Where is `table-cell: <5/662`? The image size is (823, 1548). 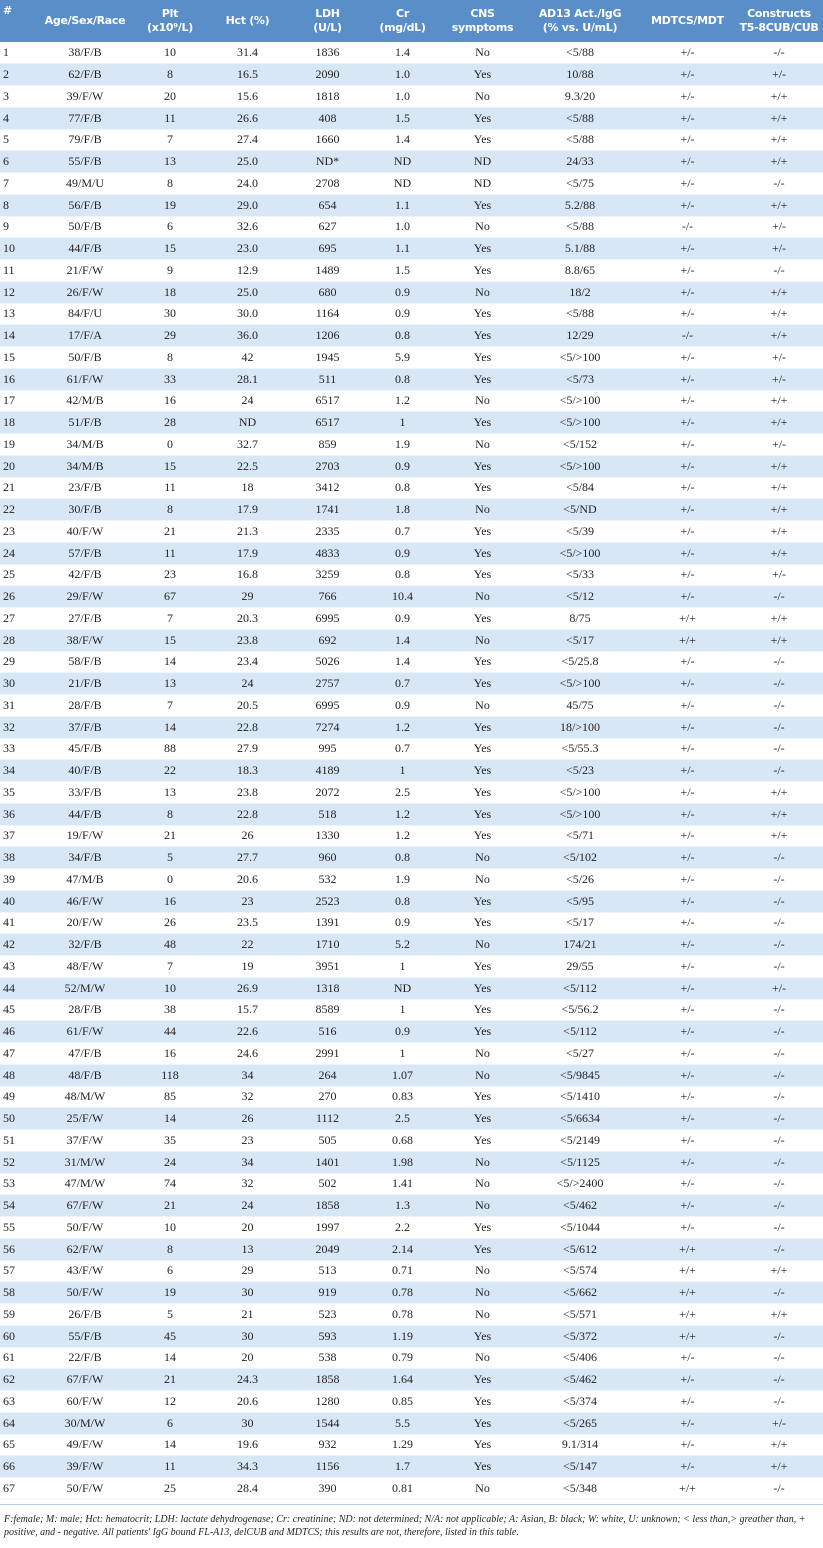
table-cell: <5/662 is located at coordinates (580, 1292).